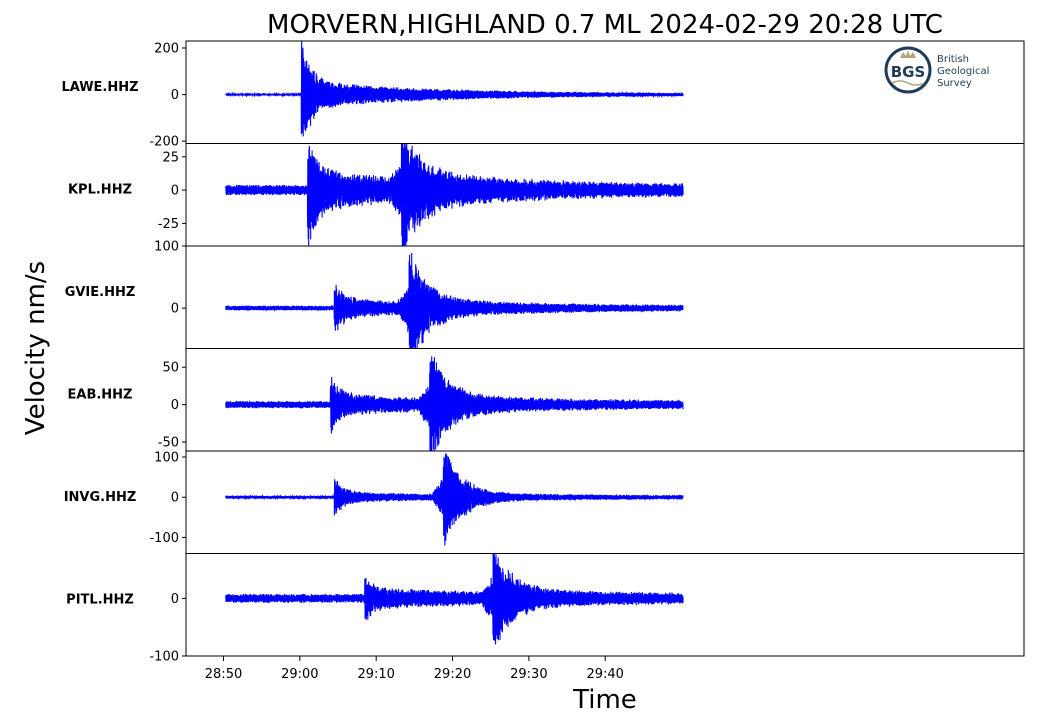 The height and width of the screenshot is (723, 1046). Describe the element at coordinates (170, 368) in the screenshot. I see `y-tick-label: 50` at that location.